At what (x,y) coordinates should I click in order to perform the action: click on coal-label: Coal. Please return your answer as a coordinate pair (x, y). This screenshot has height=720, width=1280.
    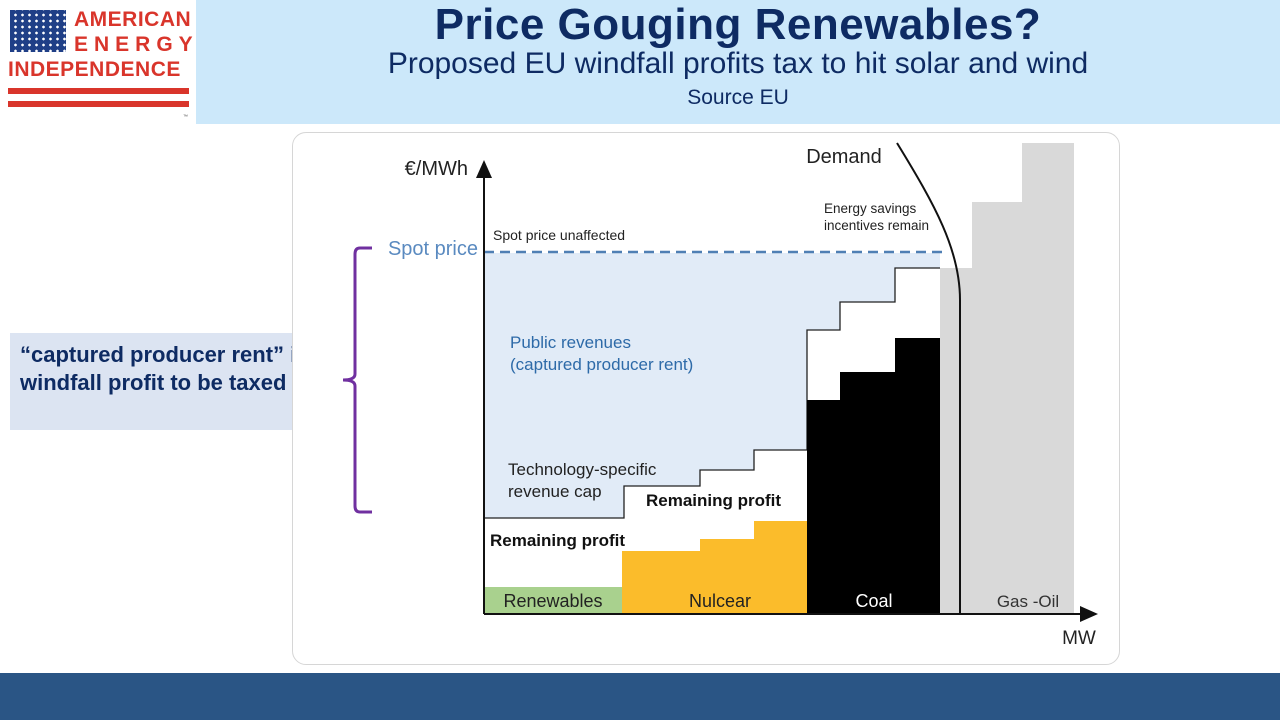
    Looking at the image, I should click on (873, 601).